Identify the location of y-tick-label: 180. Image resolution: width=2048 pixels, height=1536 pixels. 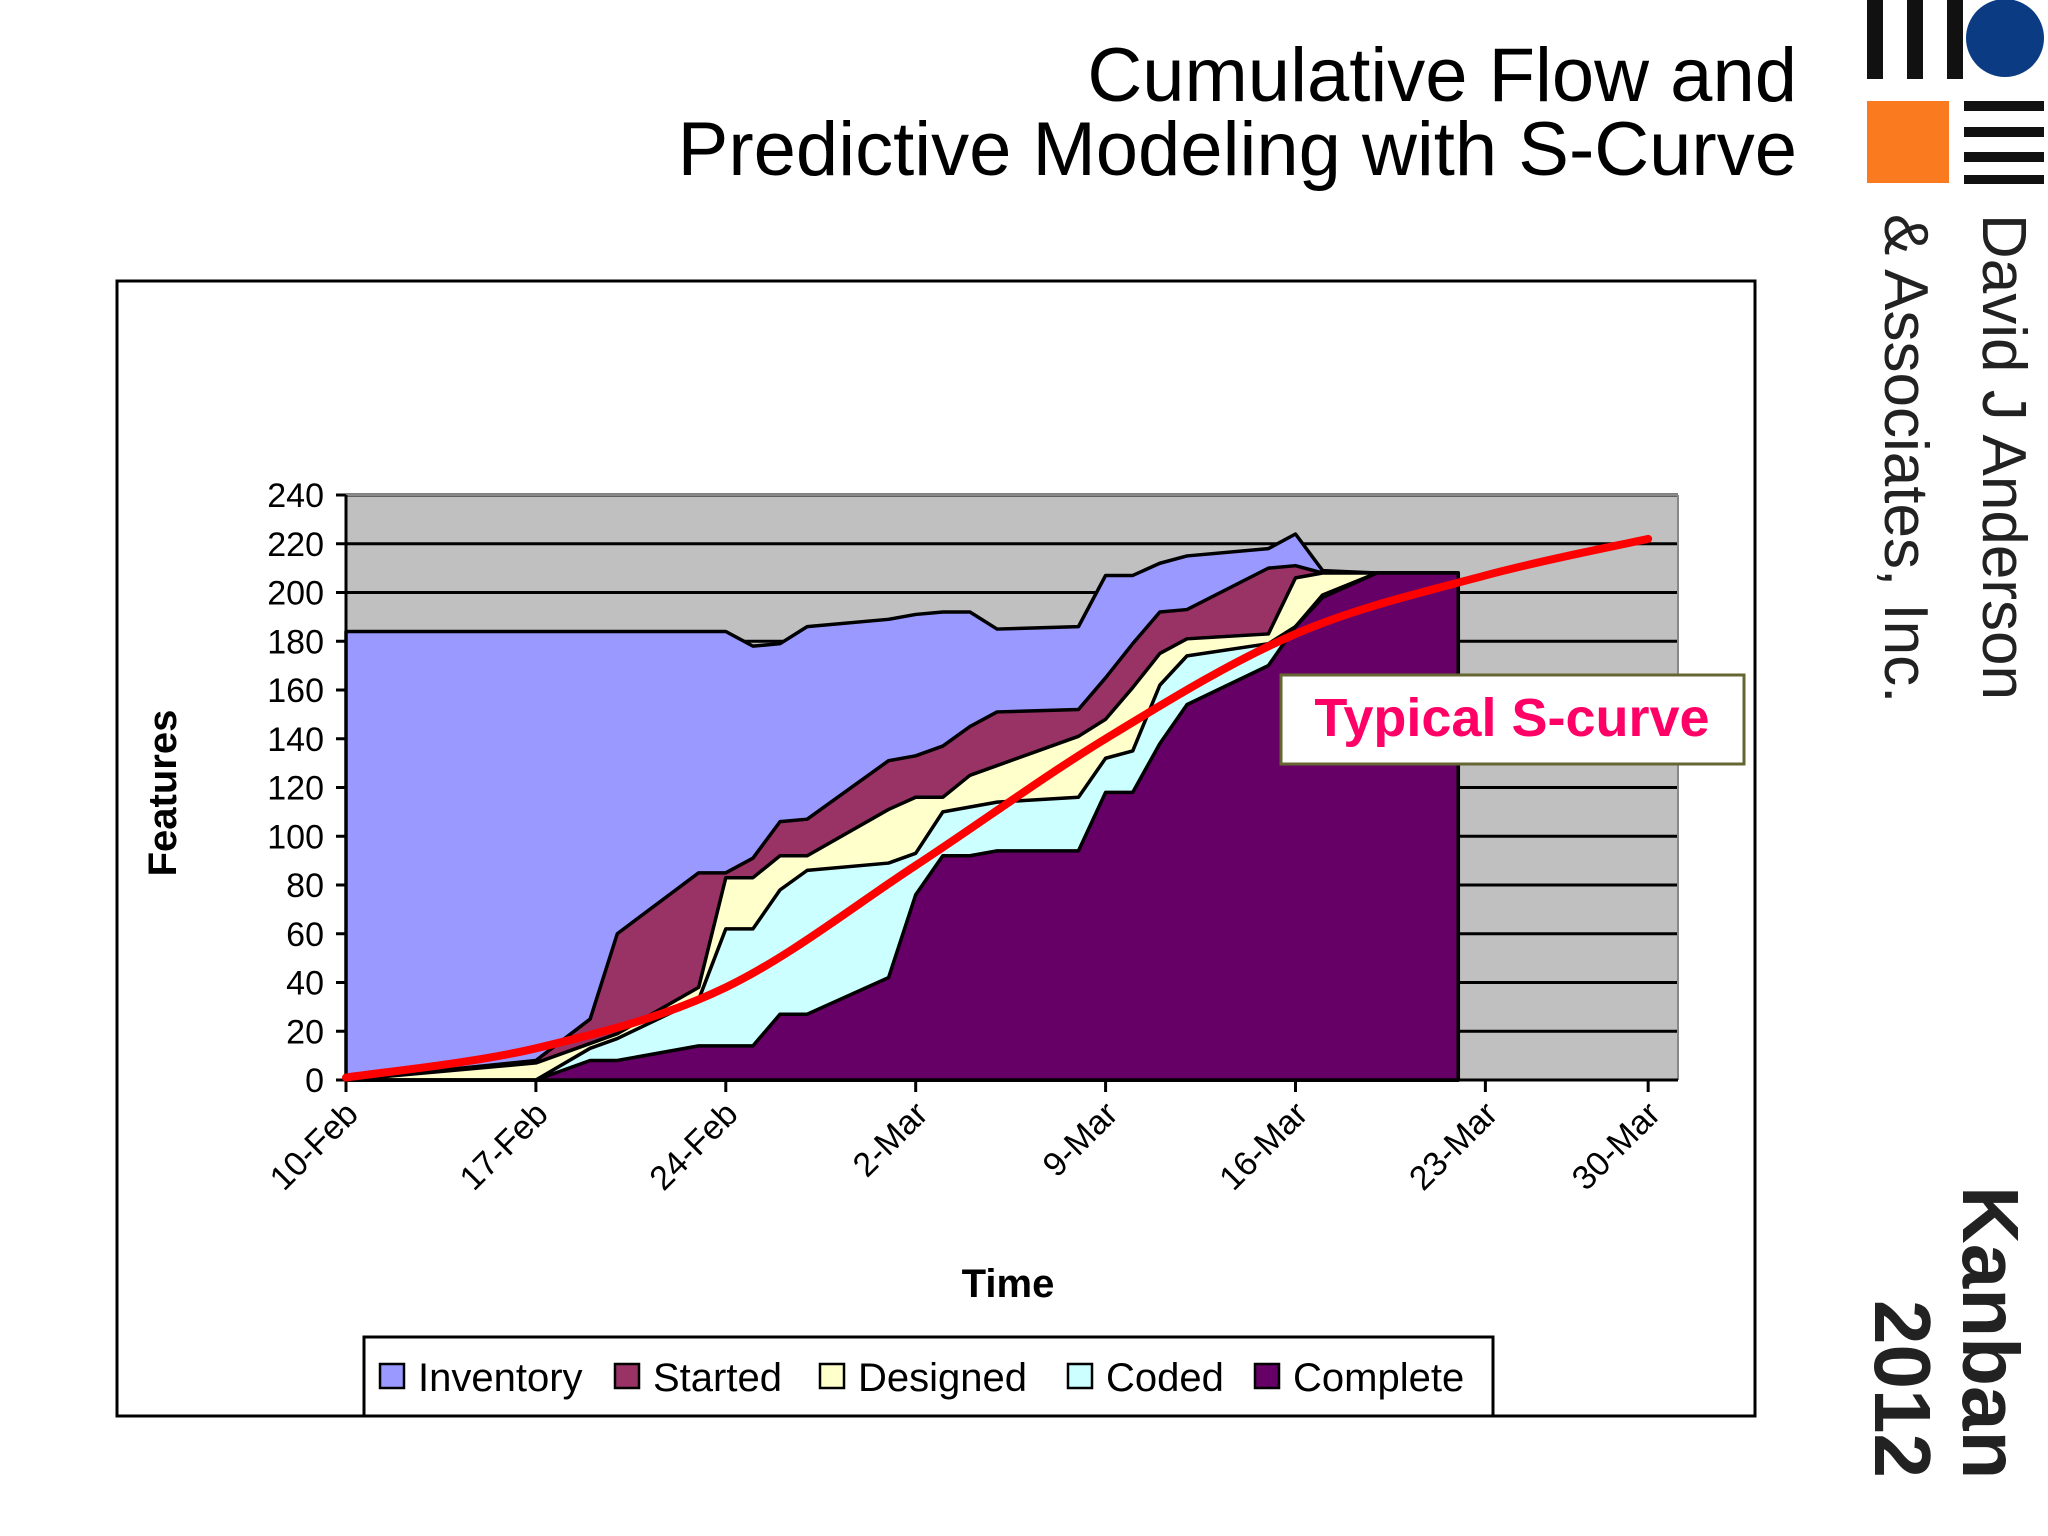
(295, 642).